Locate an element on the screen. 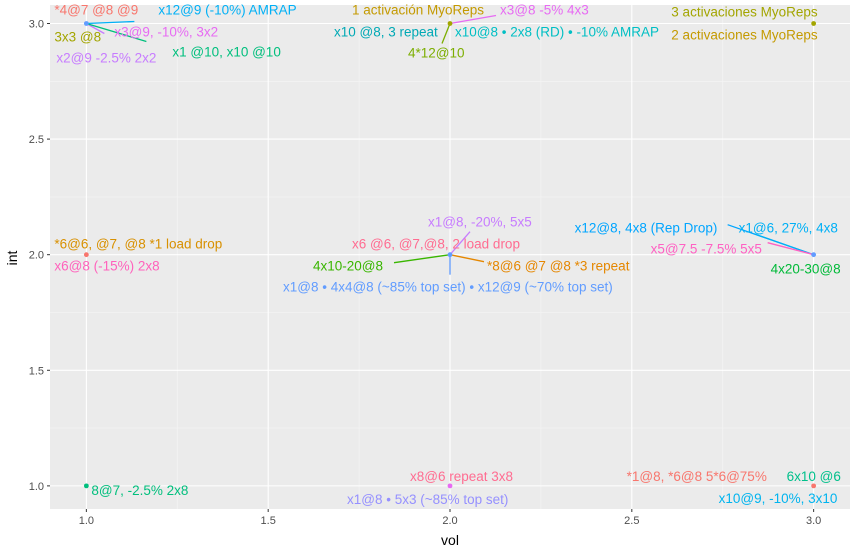  x-tick-label: 2.0 is located at coordinates (449, 521).